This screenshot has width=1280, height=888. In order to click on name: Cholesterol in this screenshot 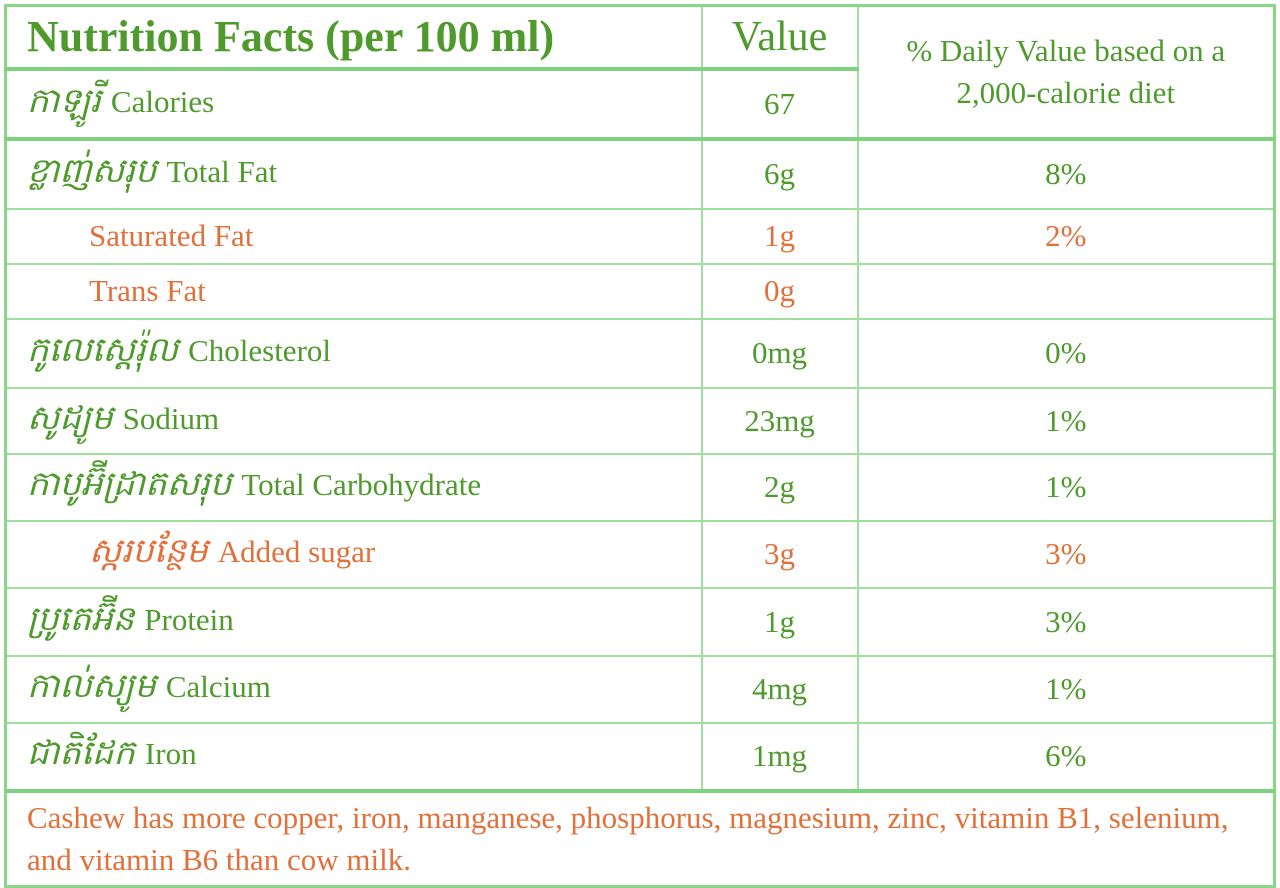, I will do `click(259, 350)`.